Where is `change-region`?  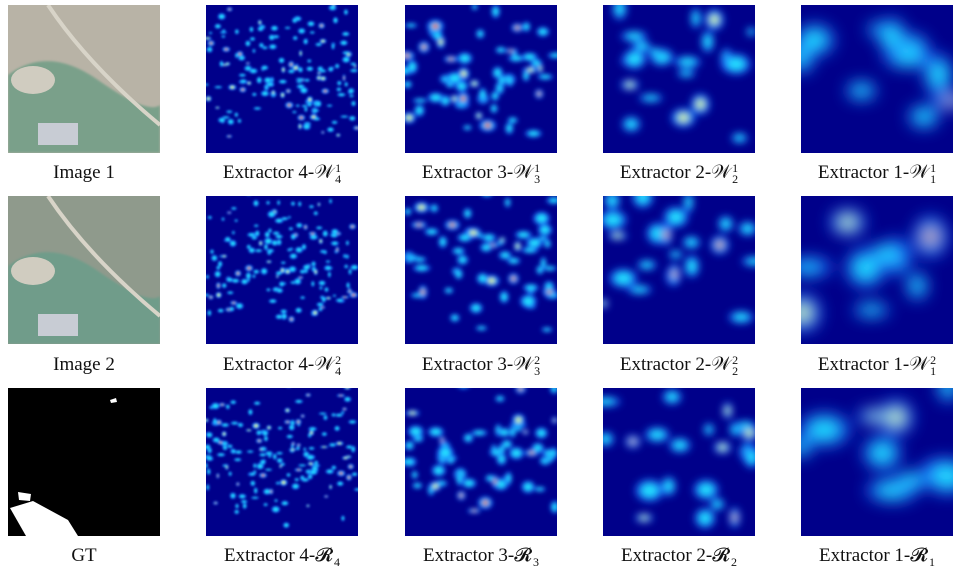 change-region is located at coordinates (44, 518).